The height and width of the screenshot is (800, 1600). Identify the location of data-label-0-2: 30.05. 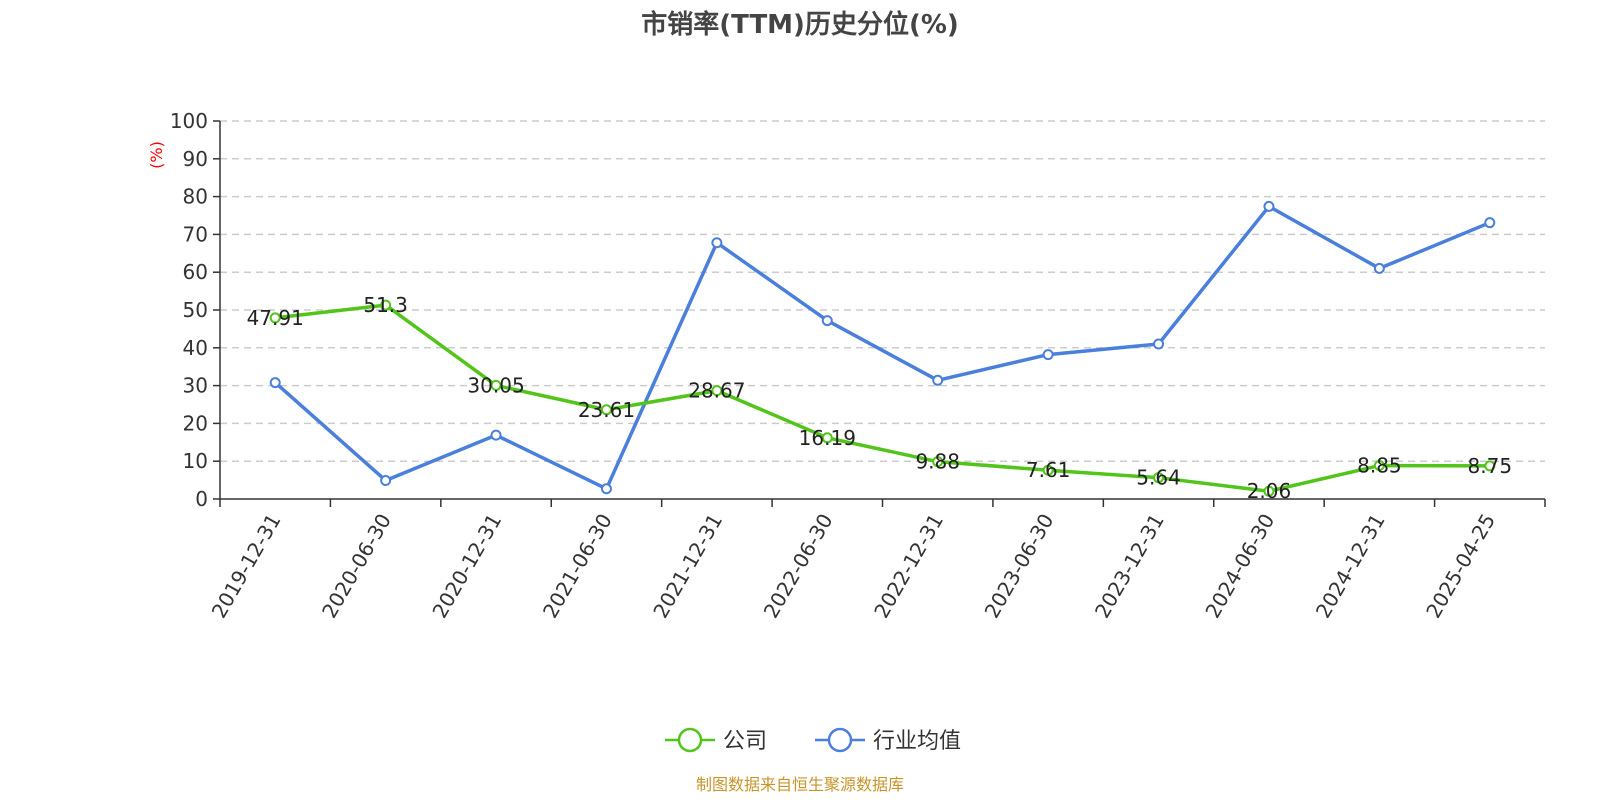
(495, 385).